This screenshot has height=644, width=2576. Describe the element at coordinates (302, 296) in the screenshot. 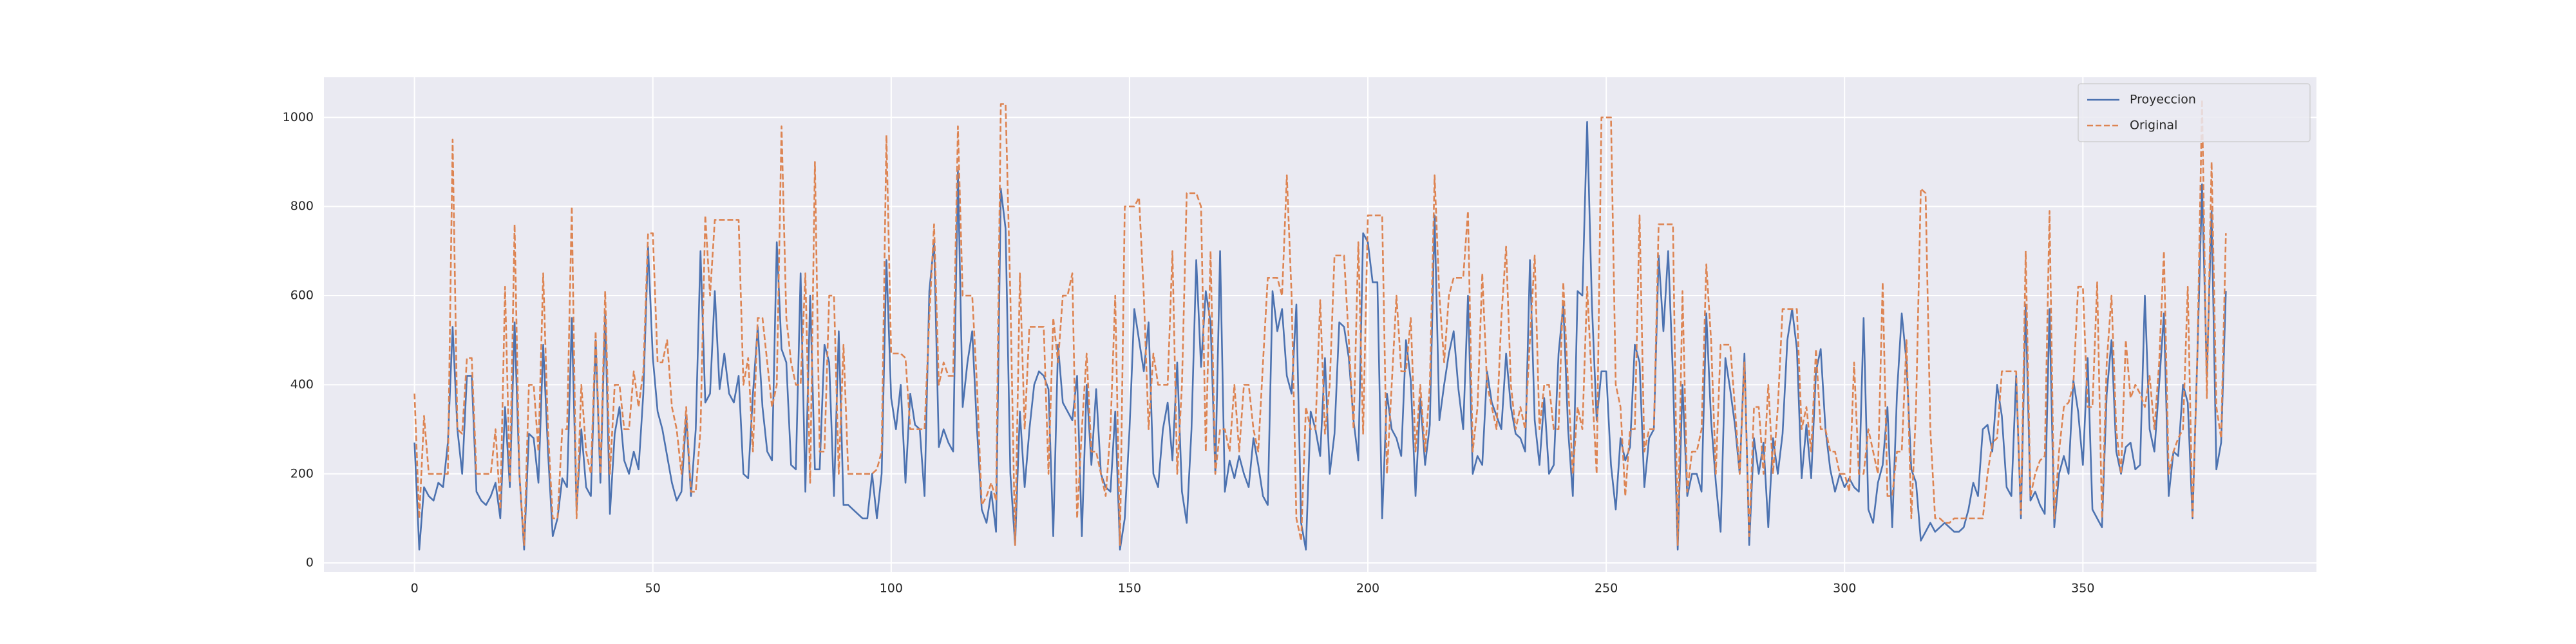

I see `y-tick-label: 600` at that location.